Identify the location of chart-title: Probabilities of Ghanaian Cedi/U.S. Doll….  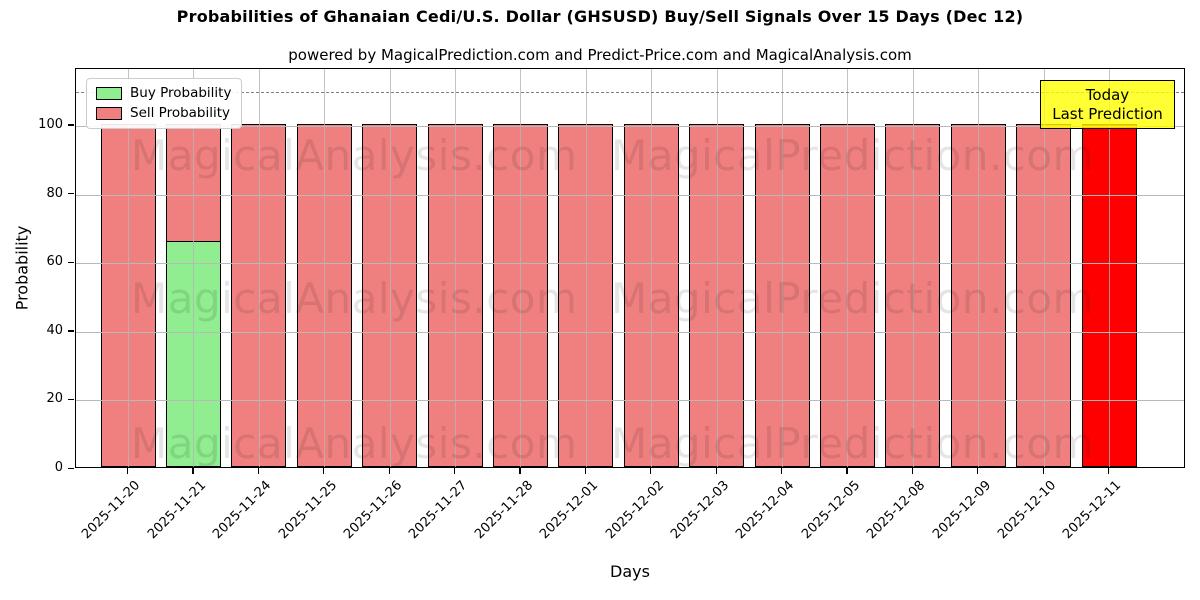
(600, 16).